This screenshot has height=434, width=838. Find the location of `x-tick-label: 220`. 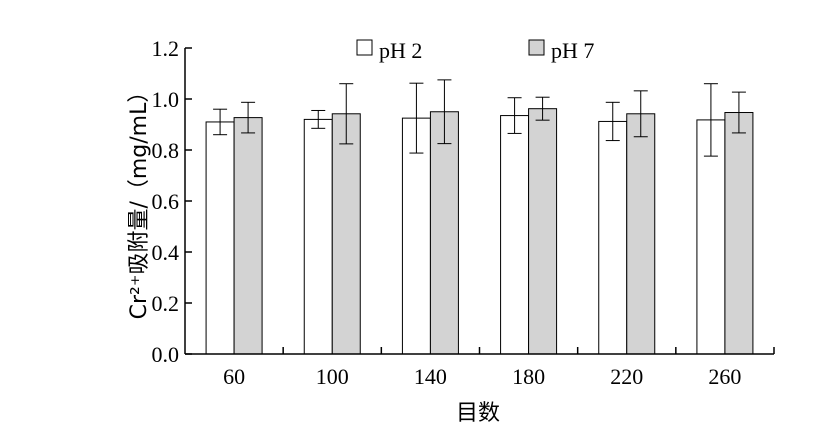

x-tick-label: 220 is located at coordinates (626, 376).